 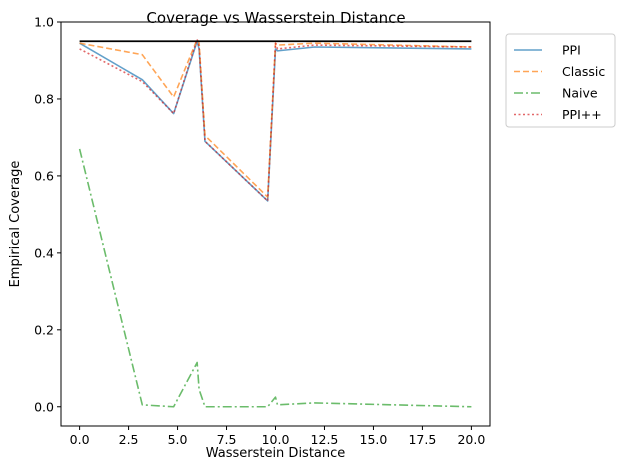 I want to click on chart-title: Coverage vs Wasserstein Distance, so click(x=275, y=18).